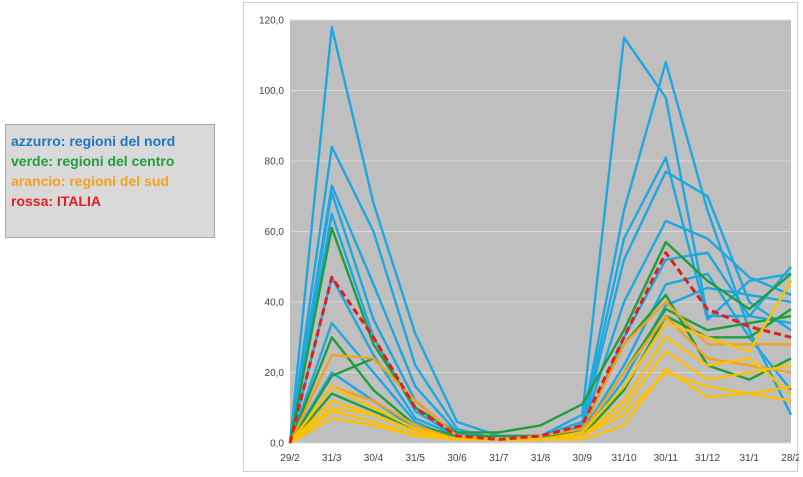 The width and height of the screenshot is (803, 477). I want to click on legend-item-sud: arancio: regioni del sud, so click(90, 181).